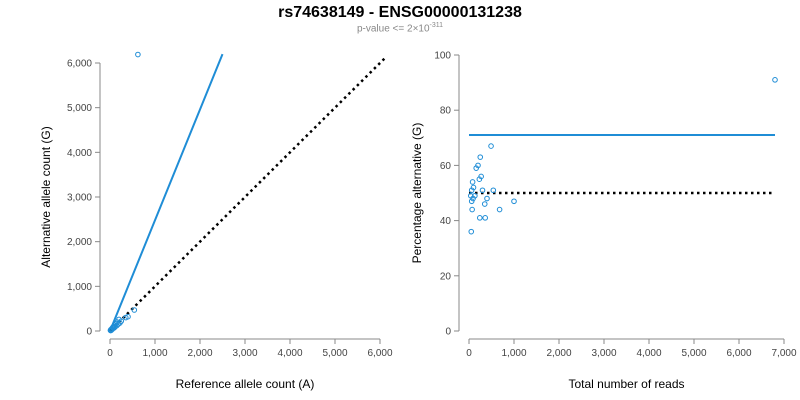 Image resolution: width=800 pixels, height=400 pixels. What do you see at coordinates (393, 29) in the screenshot?
I see `subtitle-prefix: p-value <= 2×10` at bounding box center [393, 29].